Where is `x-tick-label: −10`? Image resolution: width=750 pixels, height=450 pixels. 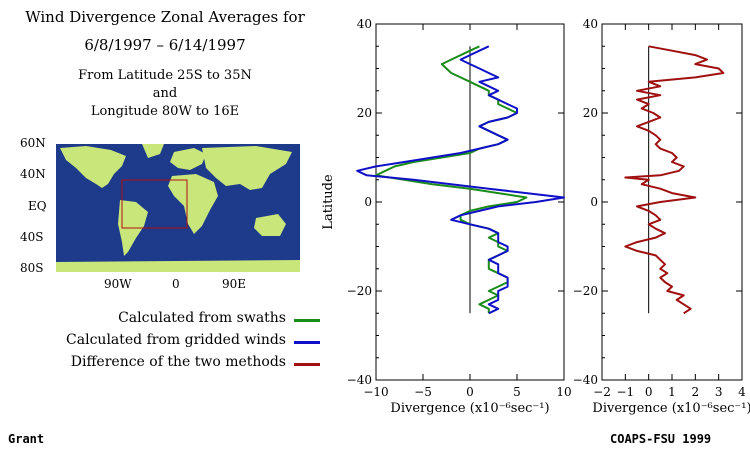 x-tick-label: −10 is located at coordinates (375, 392).